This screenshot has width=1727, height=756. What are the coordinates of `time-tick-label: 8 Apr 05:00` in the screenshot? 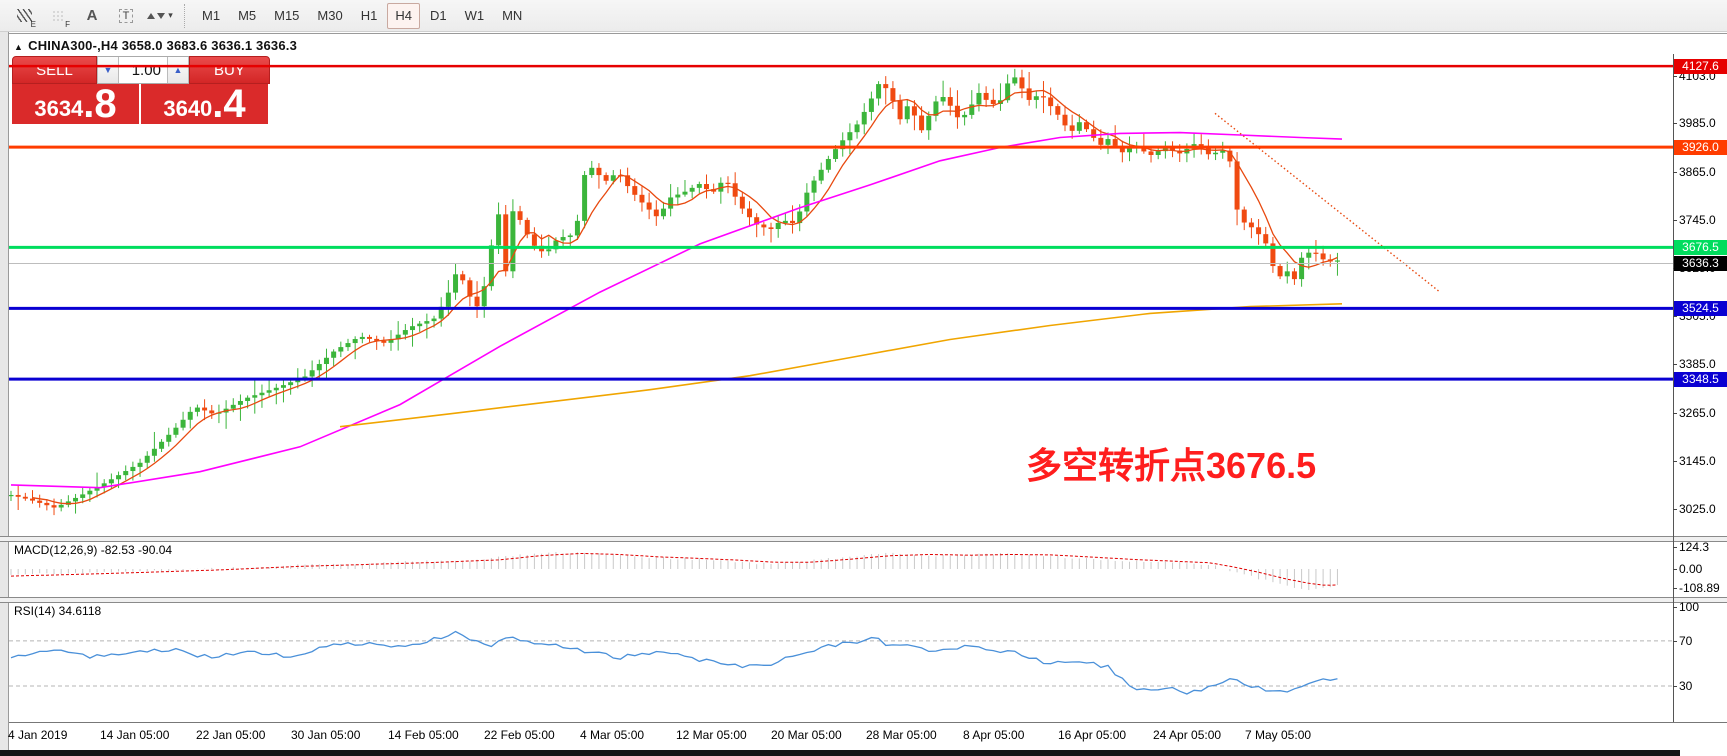 It's located at (994, 735).